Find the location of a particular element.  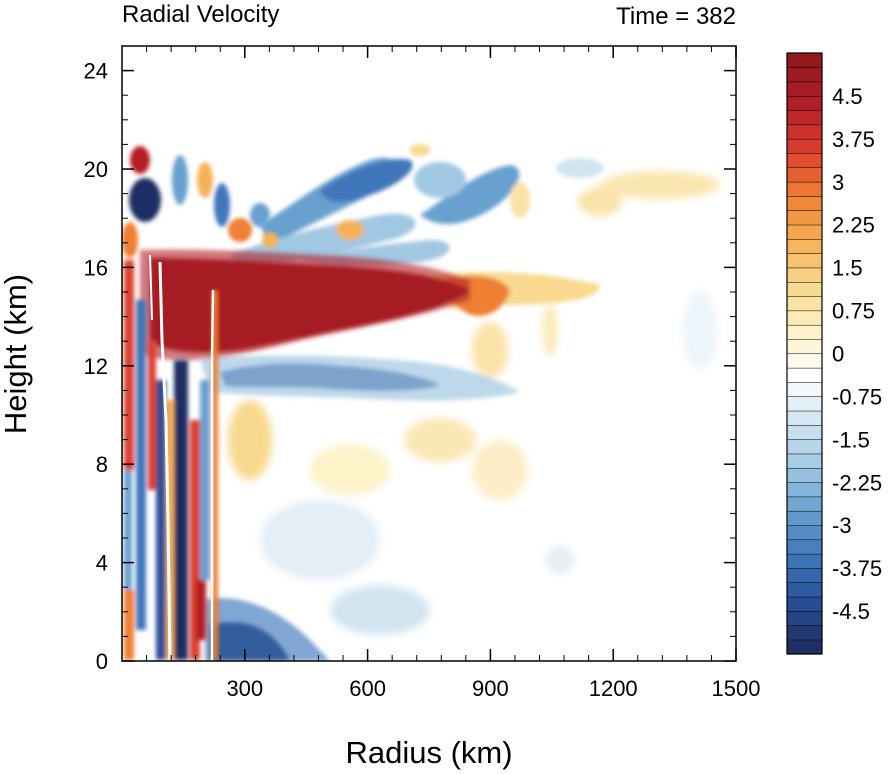

colorbar-label: 3 is located at coordinates (838, 182).